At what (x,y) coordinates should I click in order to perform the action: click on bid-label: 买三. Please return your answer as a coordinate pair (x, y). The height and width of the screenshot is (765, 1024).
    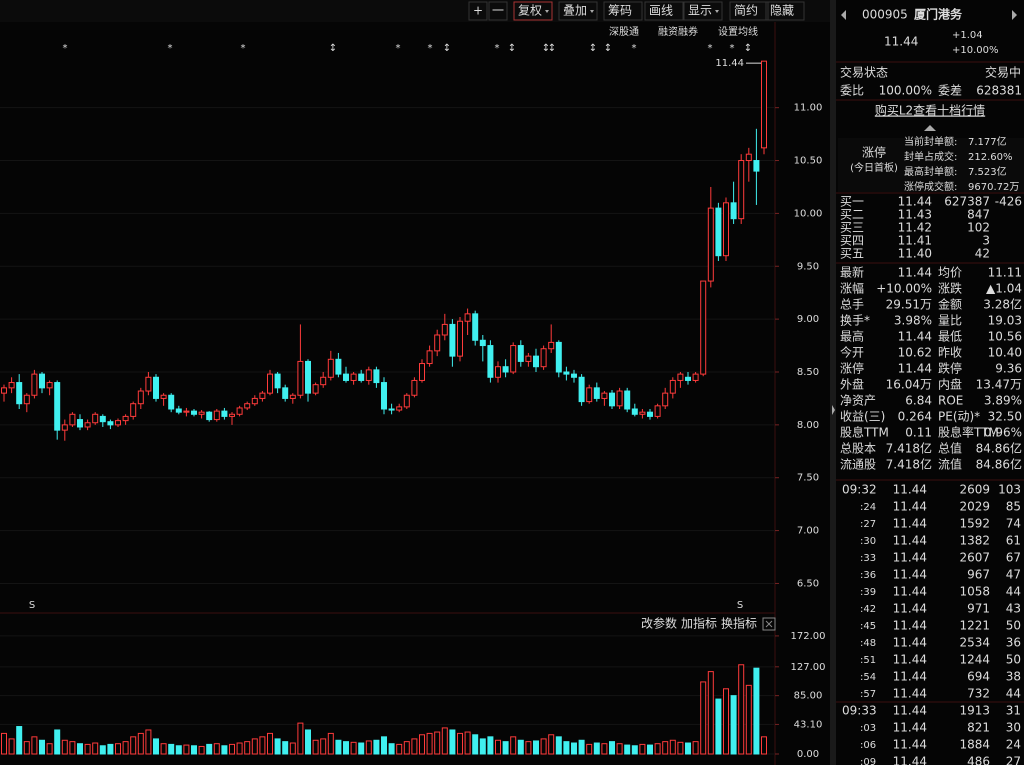
    Looking at the image, I should click on (852, 228).